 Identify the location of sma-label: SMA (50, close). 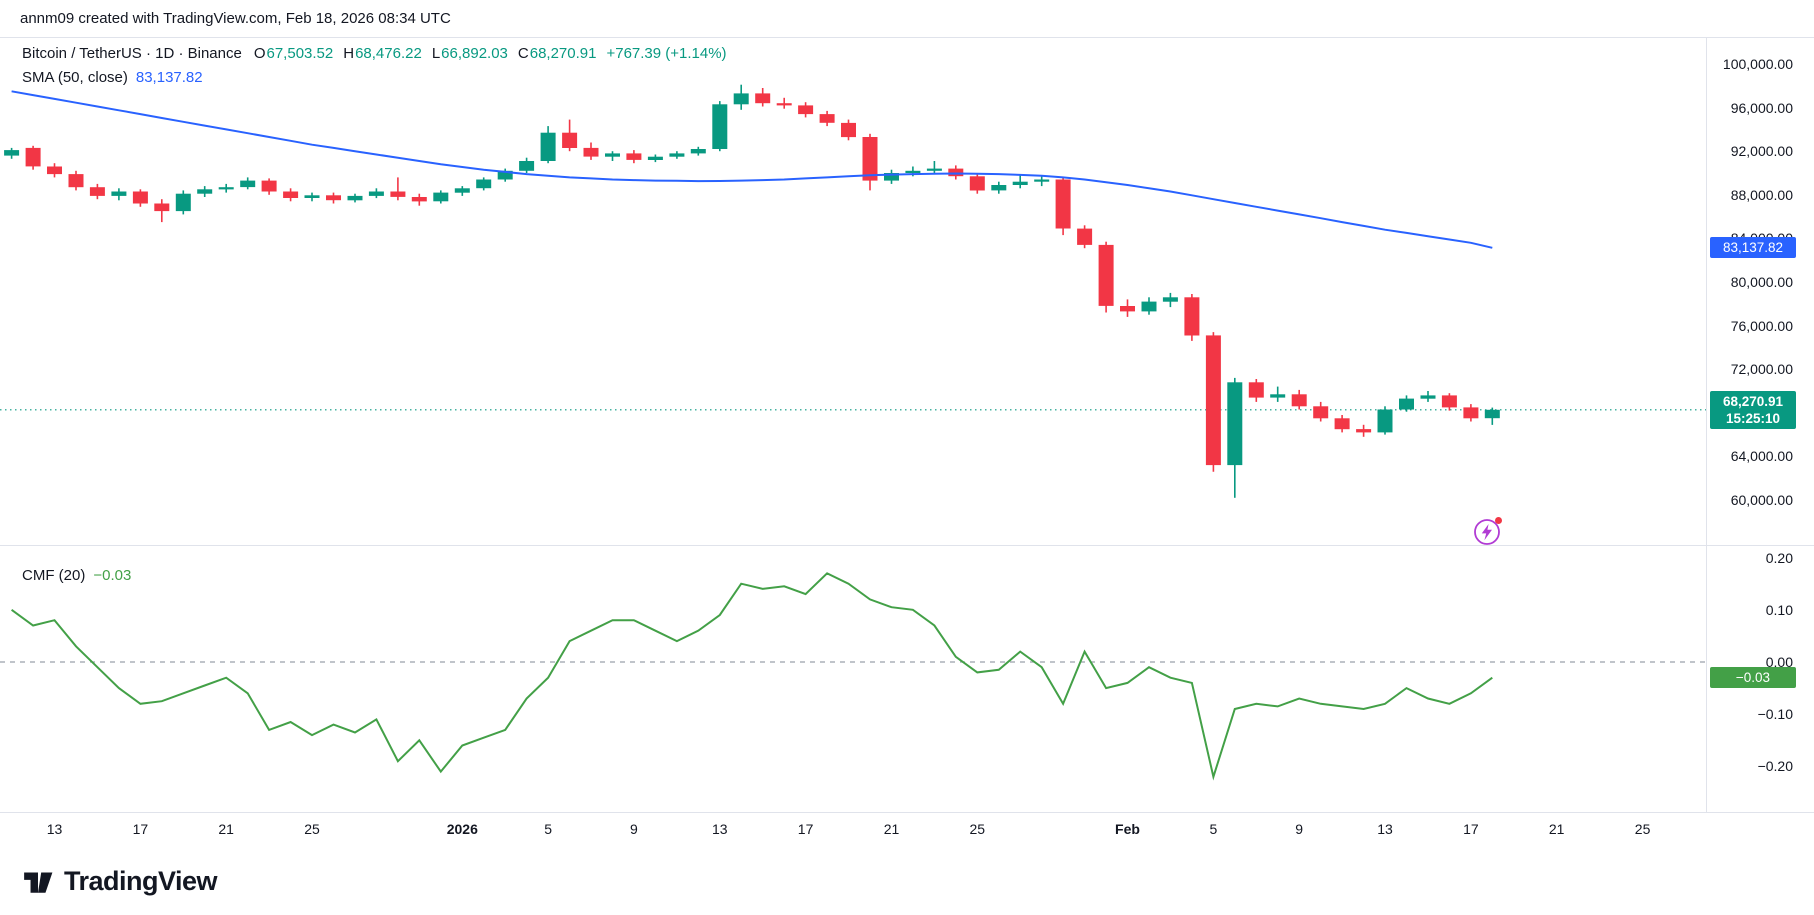
(75, 77).